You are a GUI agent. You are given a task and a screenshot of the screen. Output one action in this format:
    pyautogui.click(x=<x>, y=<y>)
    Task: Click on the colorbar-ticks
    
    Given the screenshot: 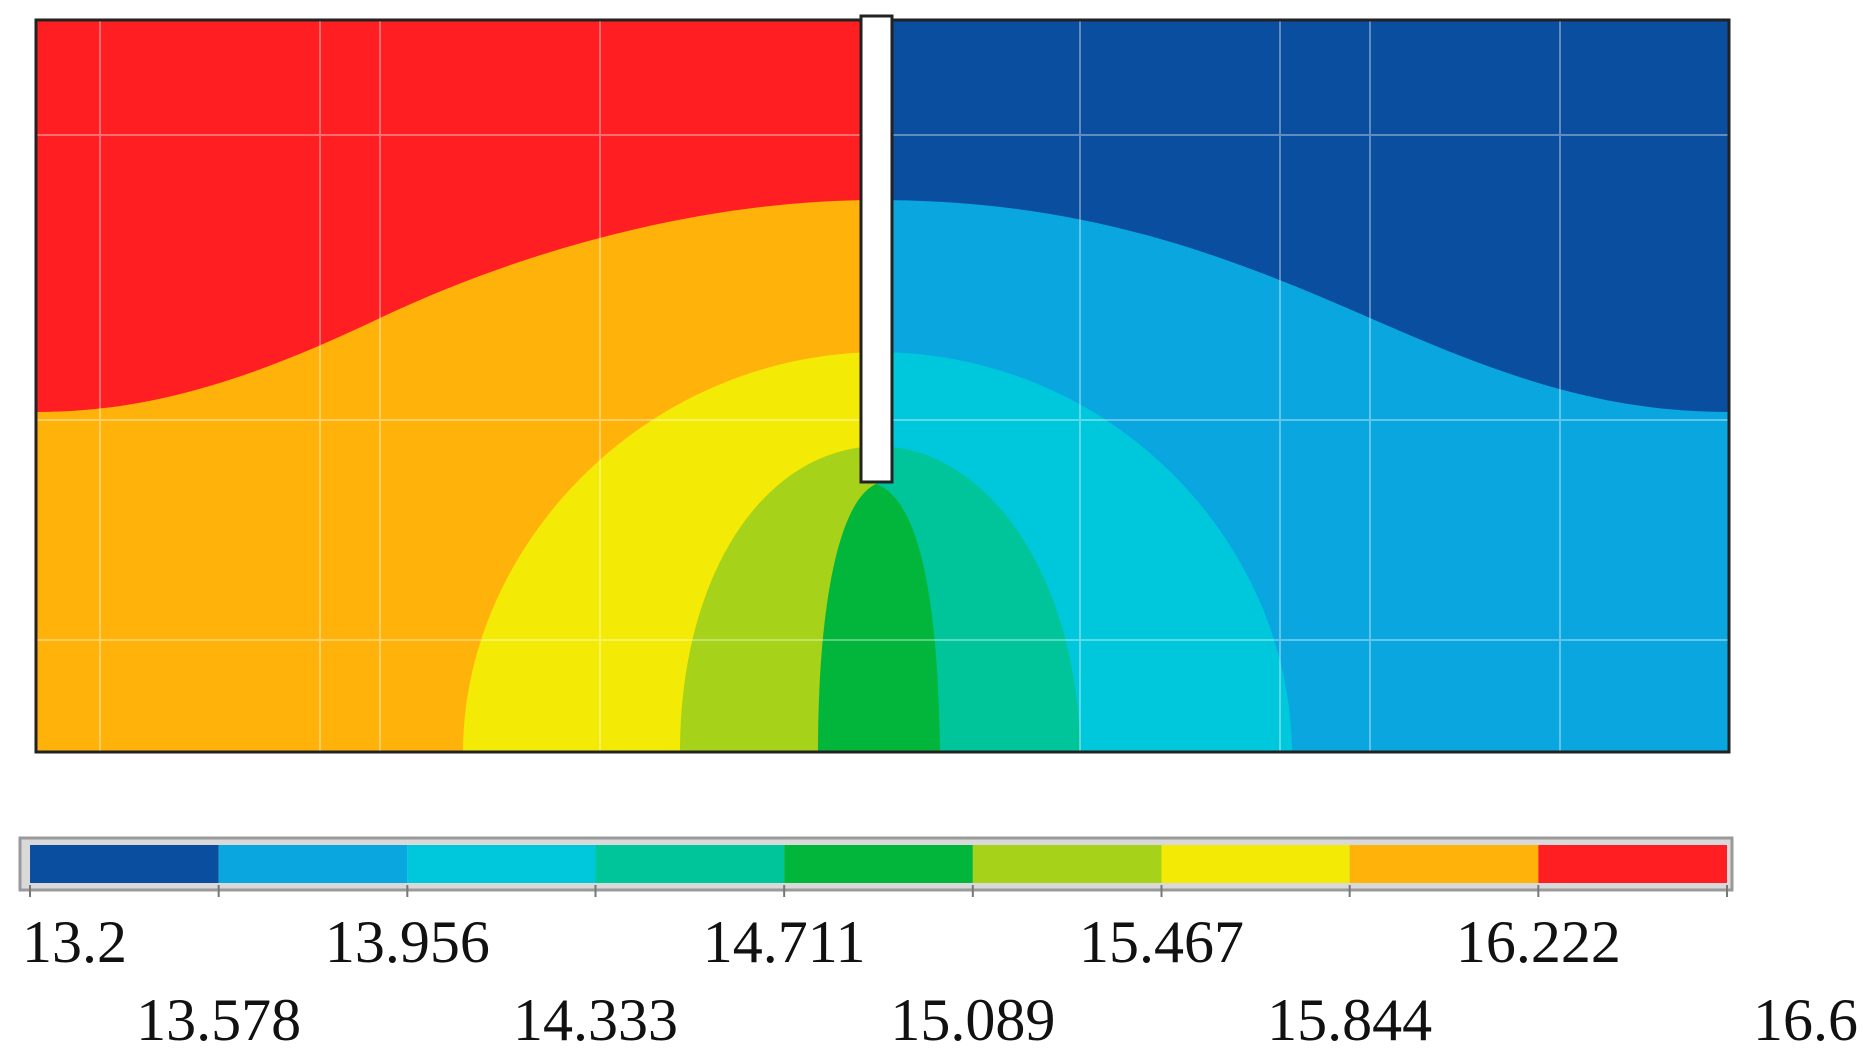 What is the action you would take?
    pyautogui.click(x=878, y=891)
    